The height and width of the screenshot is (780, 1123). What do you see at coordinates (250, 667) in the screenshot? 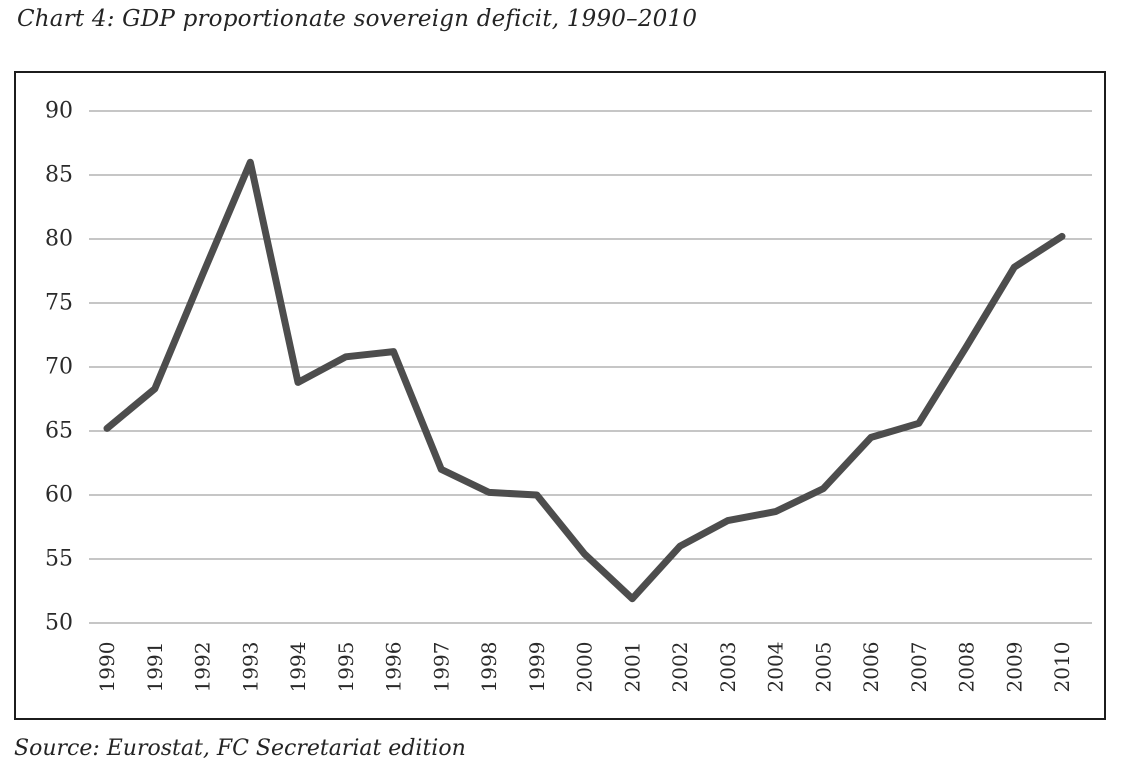
I see `x-tick-label: 1993` at bounding box center [250, 667].